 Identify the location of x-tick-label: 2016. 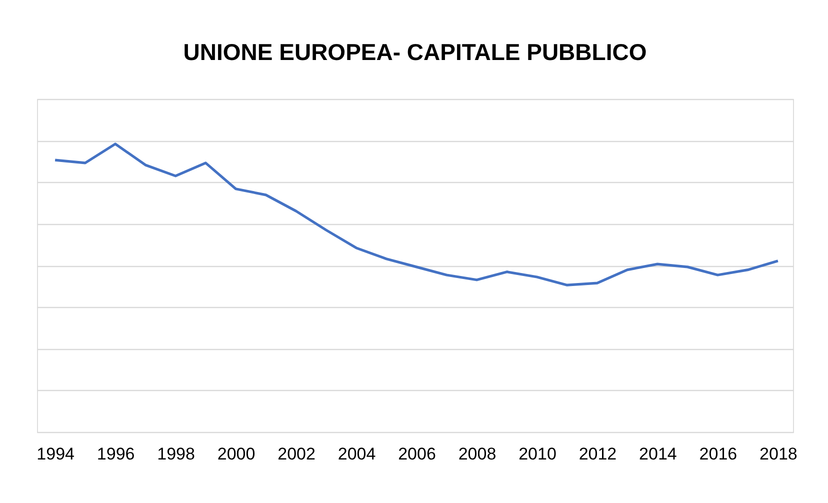
(718, 454).